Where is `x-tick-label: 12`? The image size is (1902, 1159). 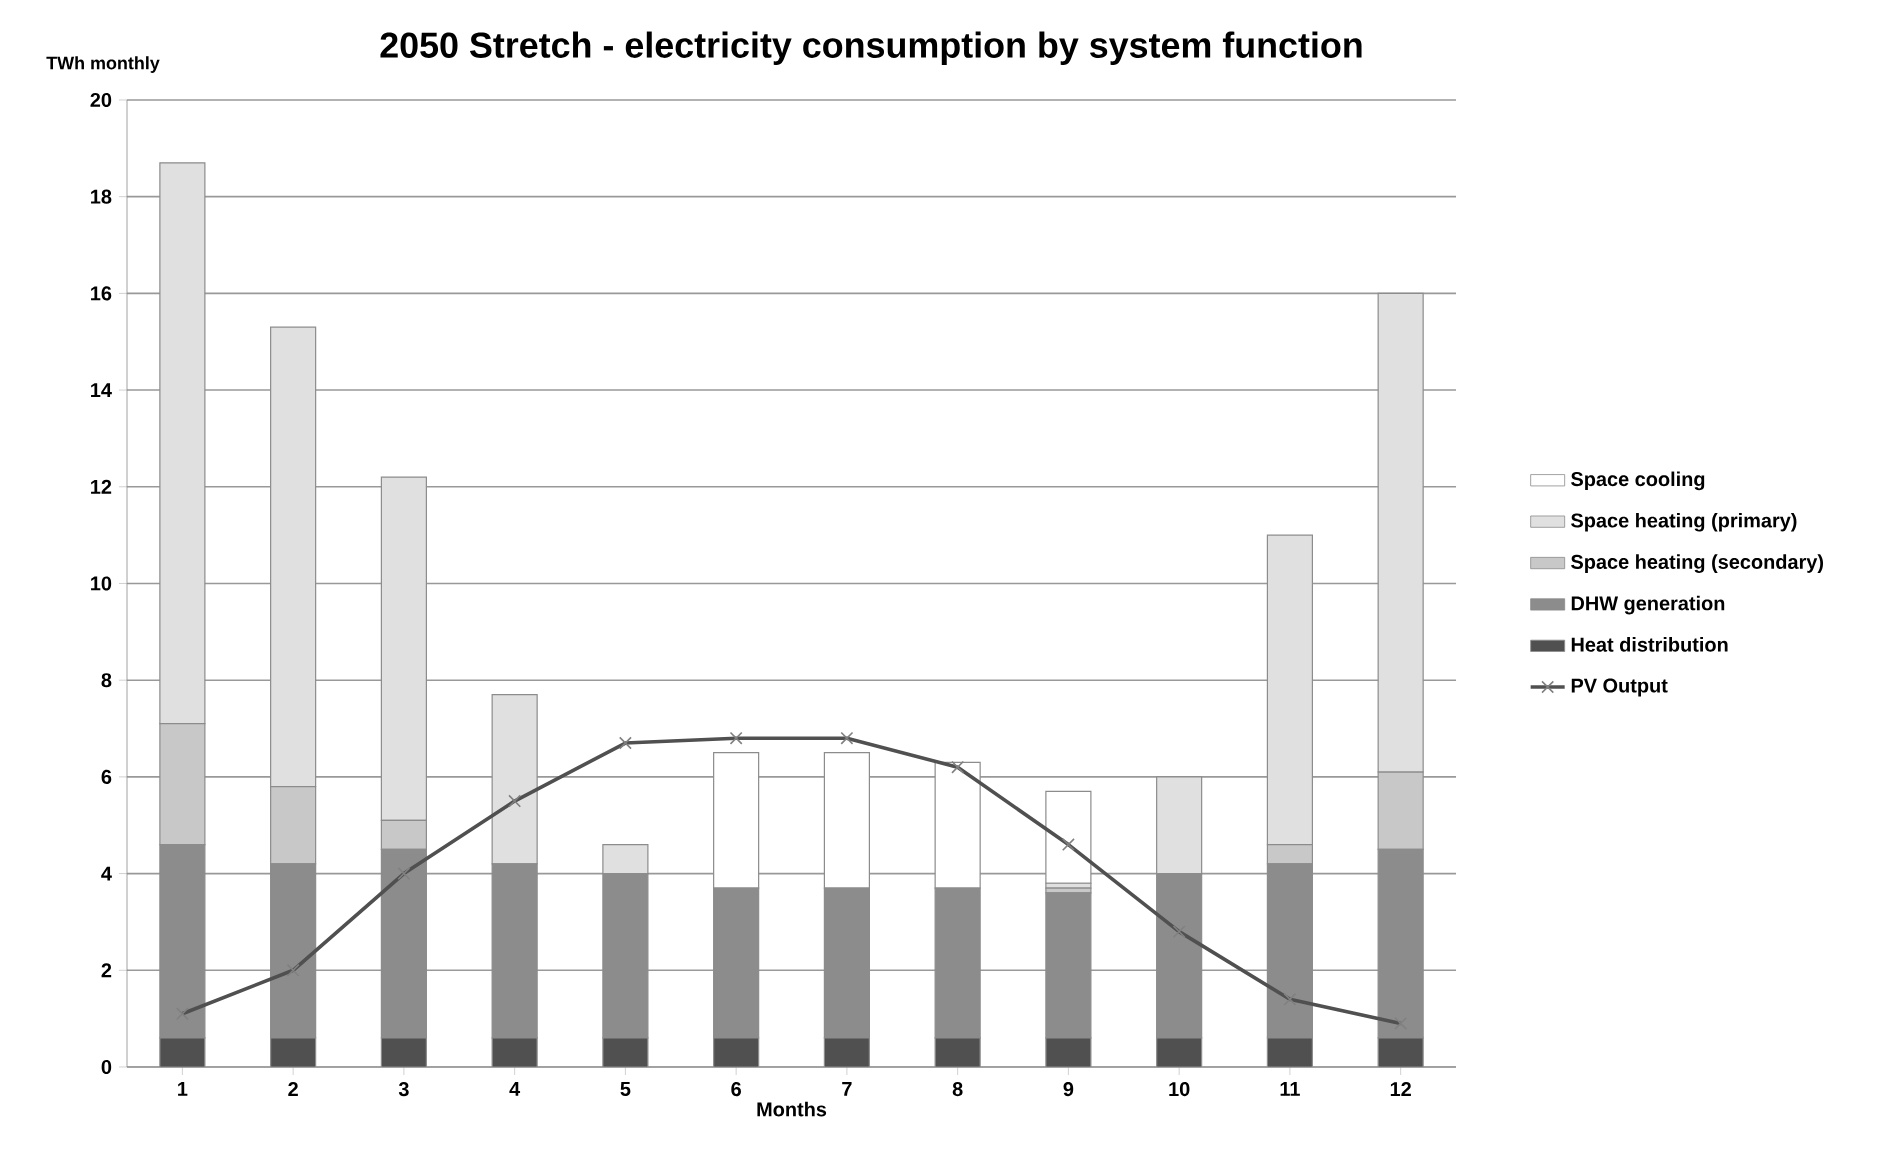 x-tick-label: 12 is located at coordinates (1400, 1089).